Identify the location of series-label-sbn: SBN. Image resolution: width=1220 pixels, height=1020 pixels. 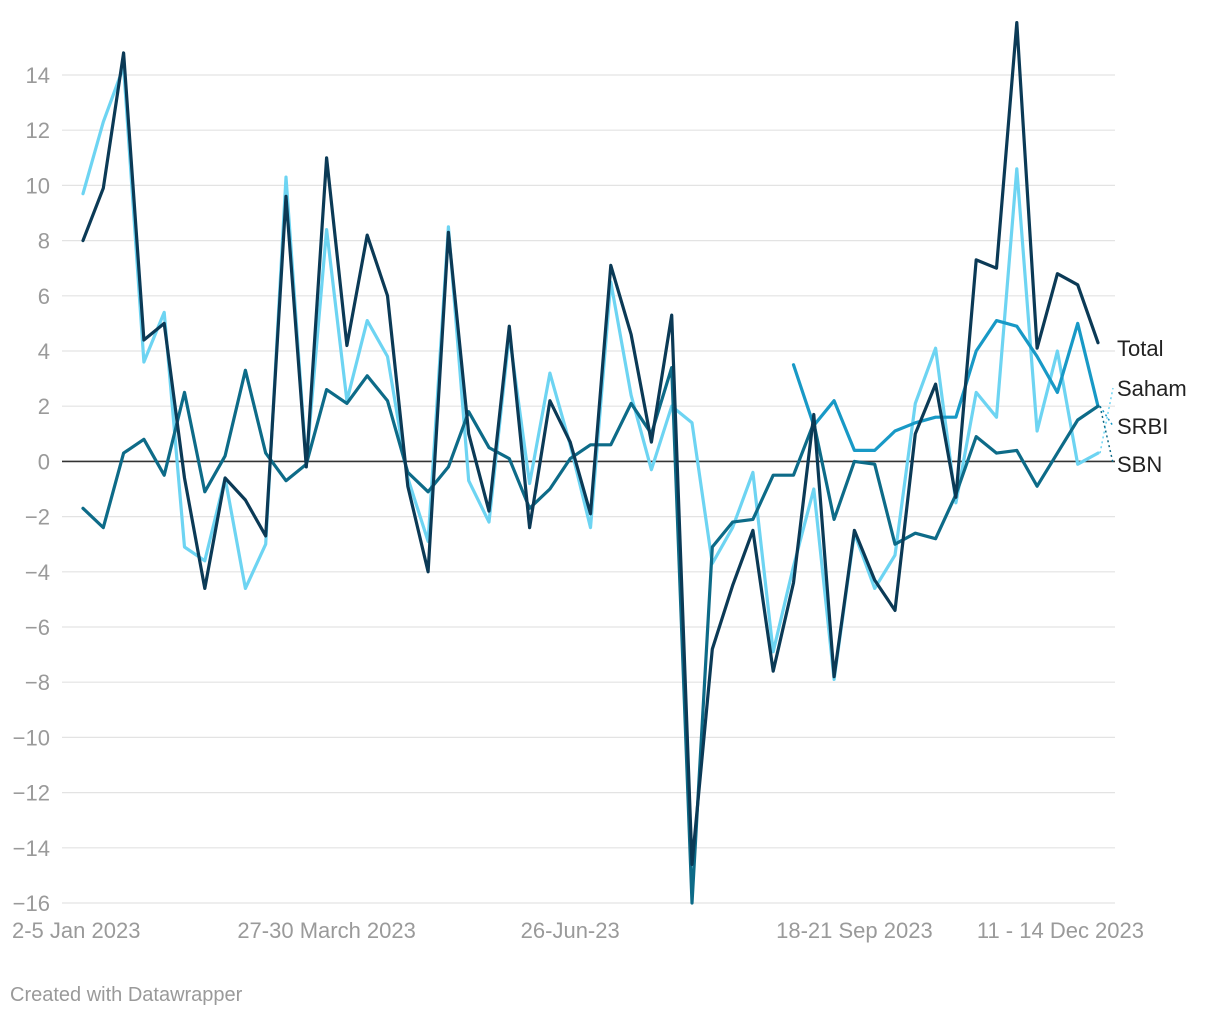
(1139, 464).